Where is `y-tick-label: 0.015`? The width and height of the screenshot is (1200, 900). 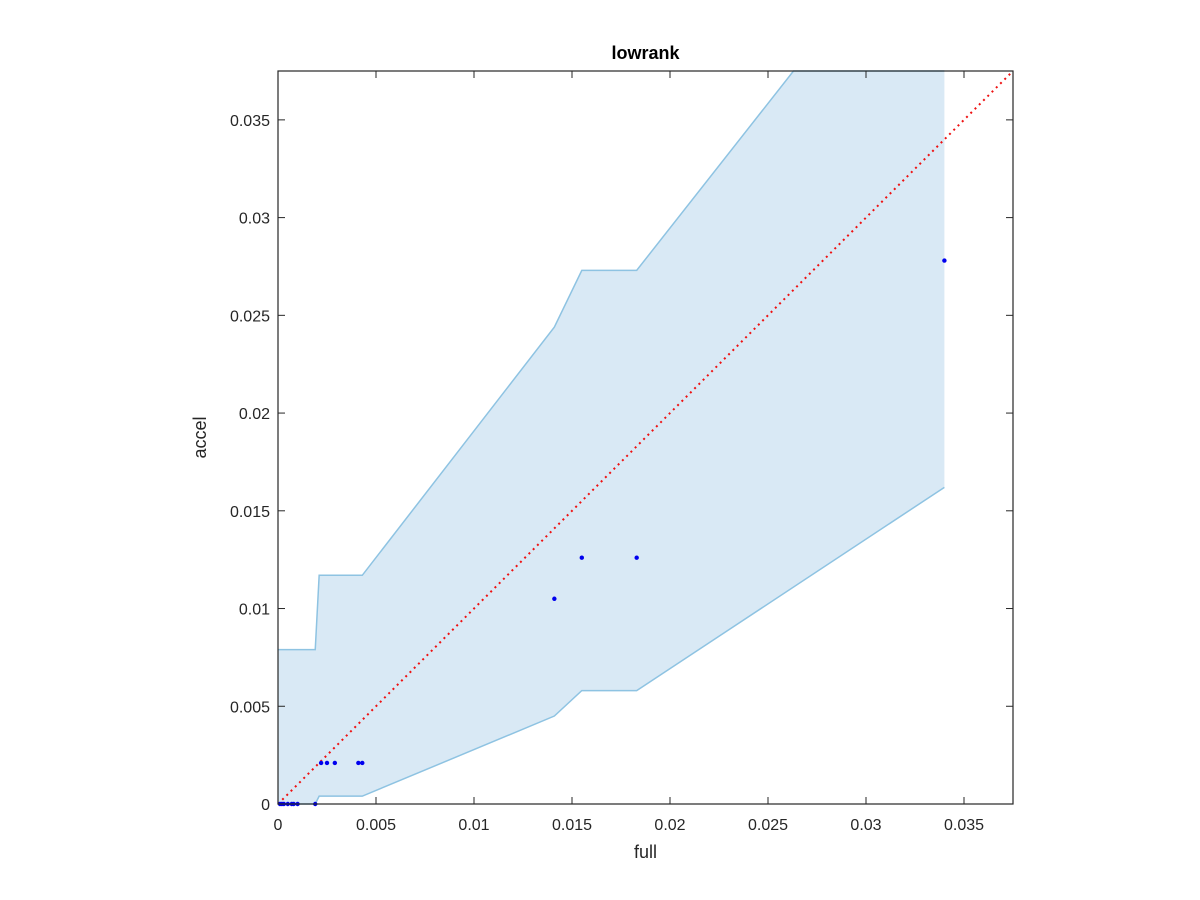
y-tick-label: 0.015 is located at coordinates (250, 512).